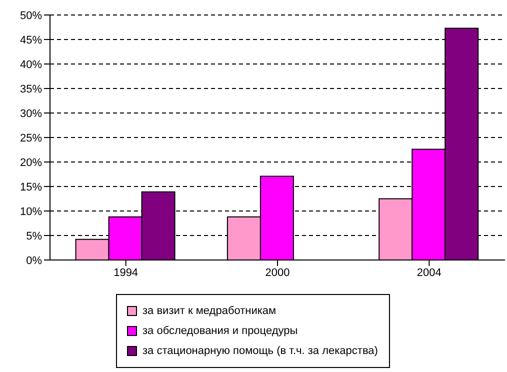 The width and height of the screenshot is (507, 372). Describe the element at coordinates (31, 187) in the screenshot. I see `y-tick-label: 15%` at that location.